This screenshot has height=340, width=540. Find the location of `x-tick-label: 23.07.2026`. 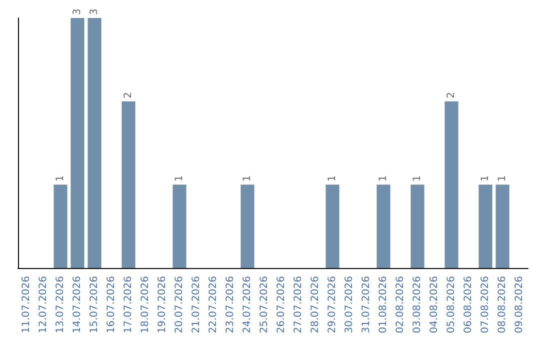

x-tick-label: 23.07.2026 is located at coordinates (230, 305).